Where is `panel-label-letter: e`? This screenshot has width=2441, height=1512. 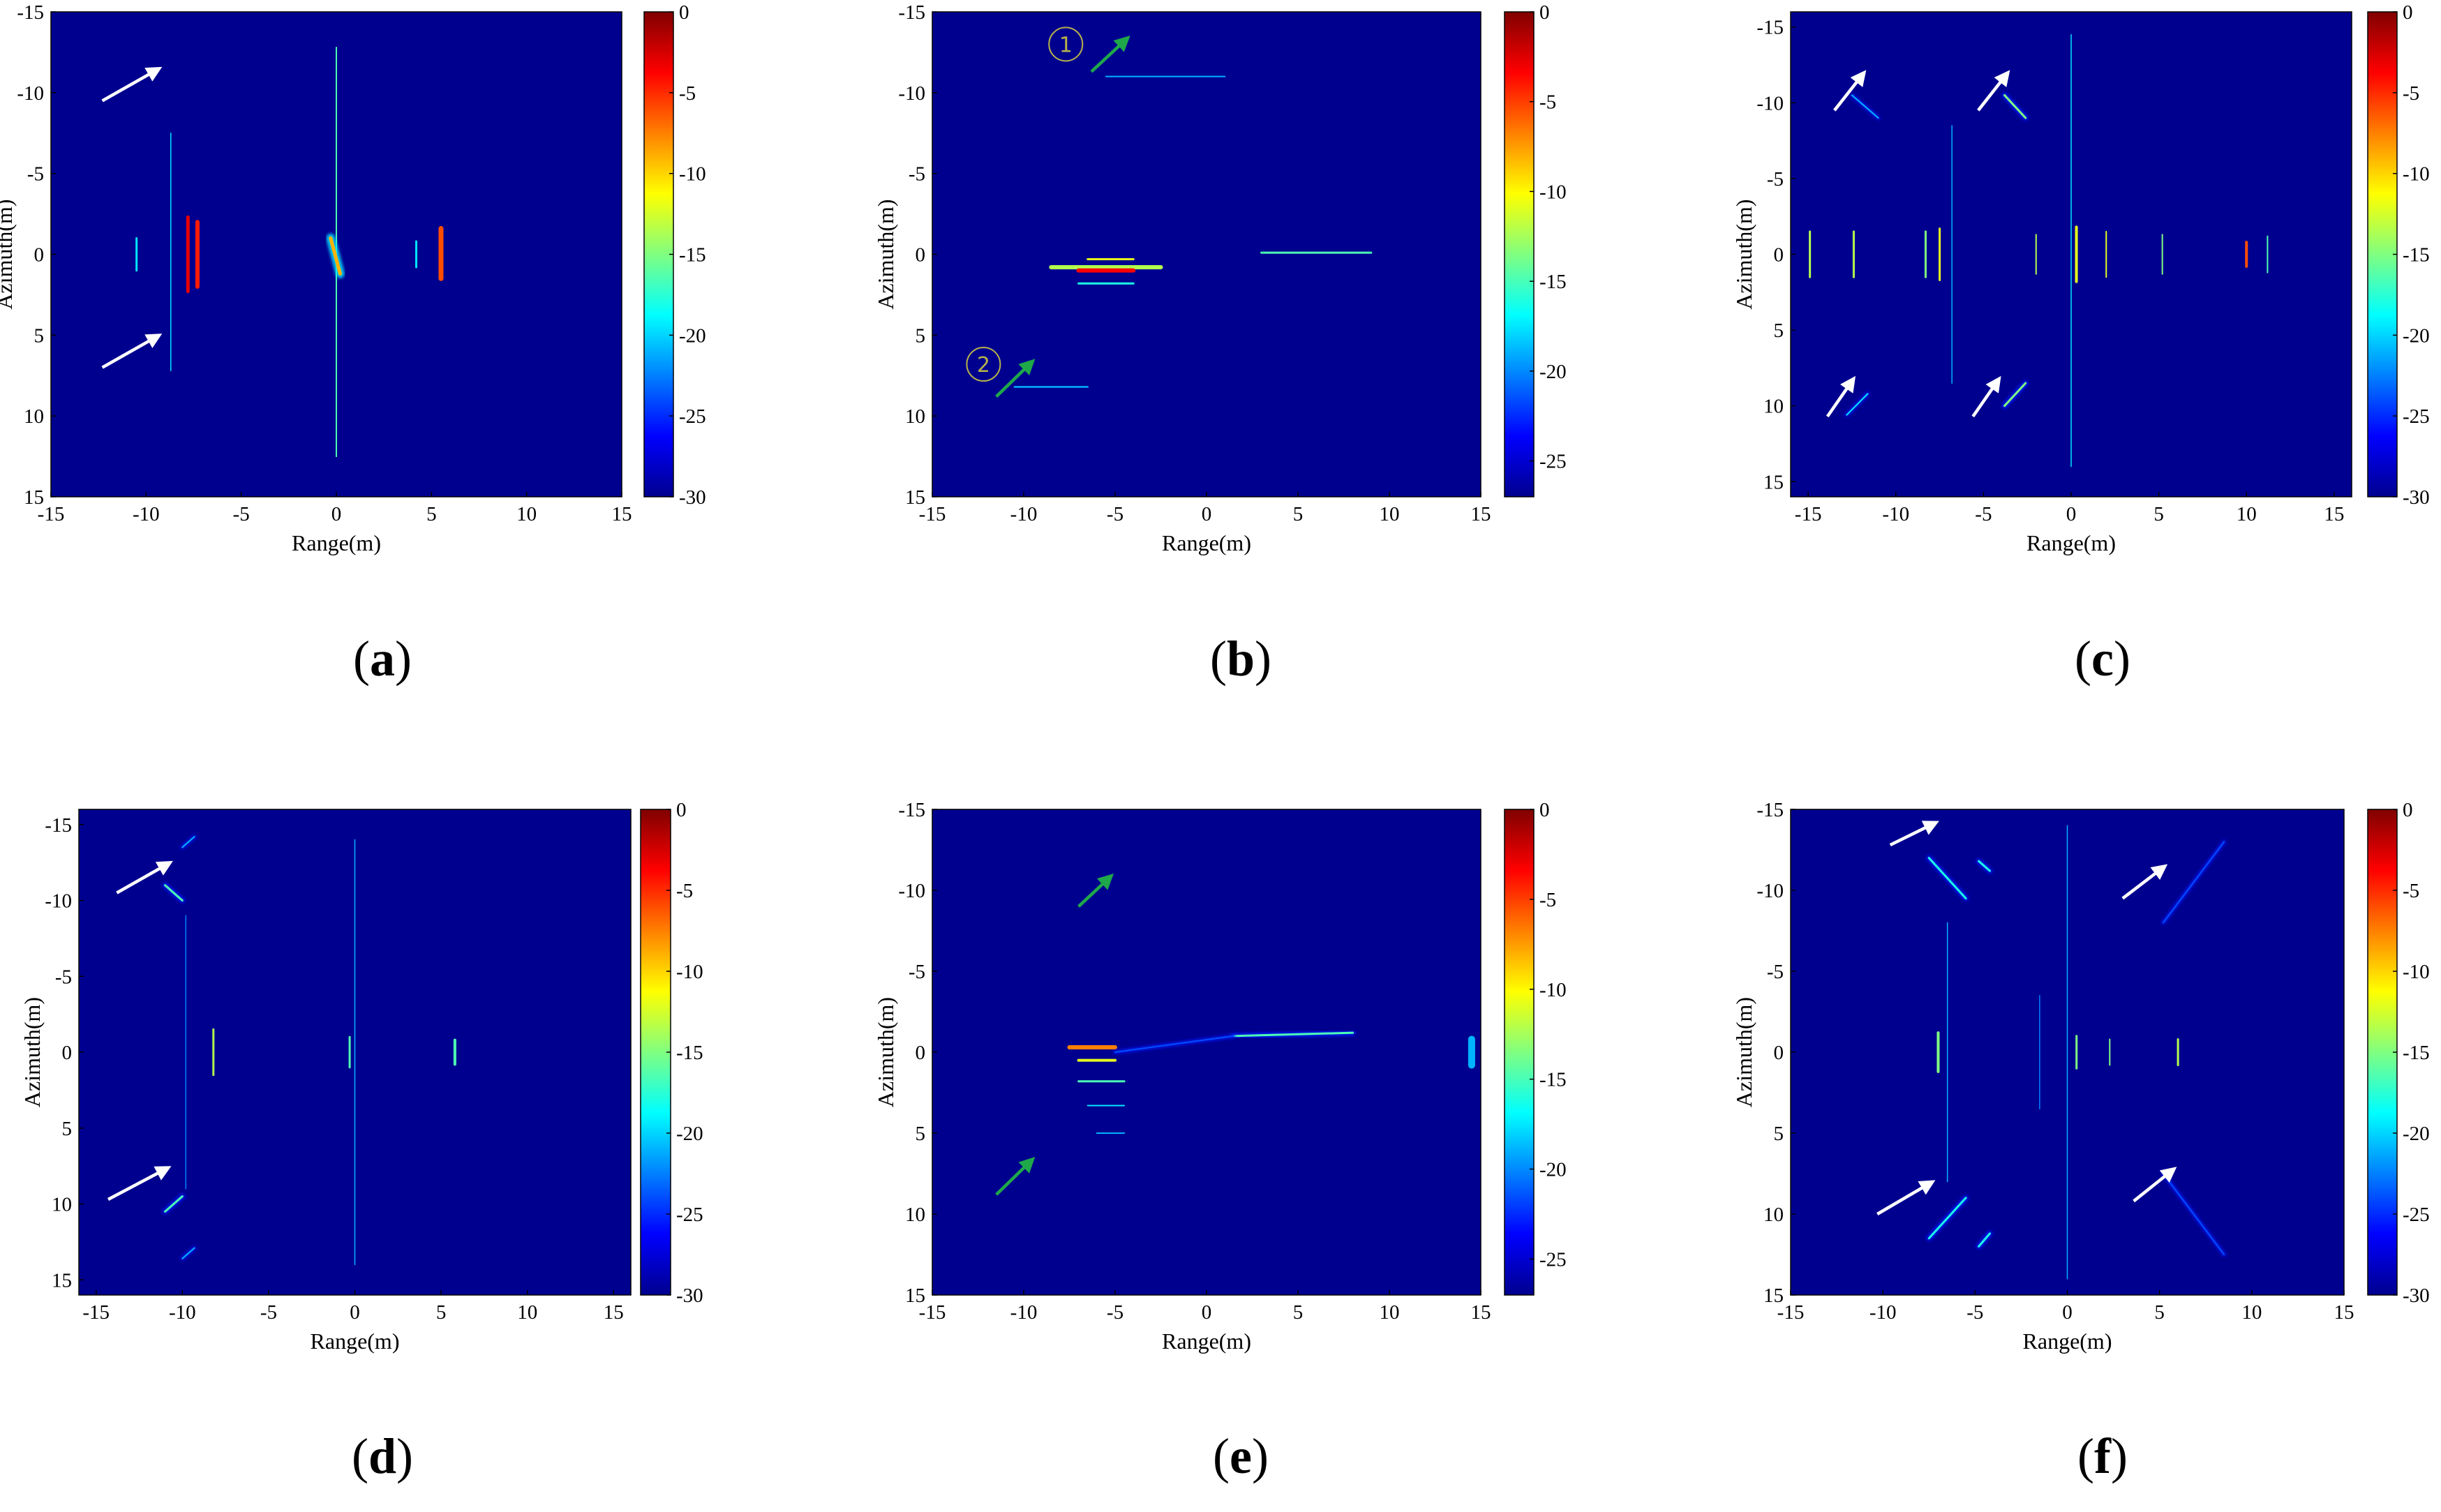
panel-label-letter: e is located at coordinates (1241, 1456).